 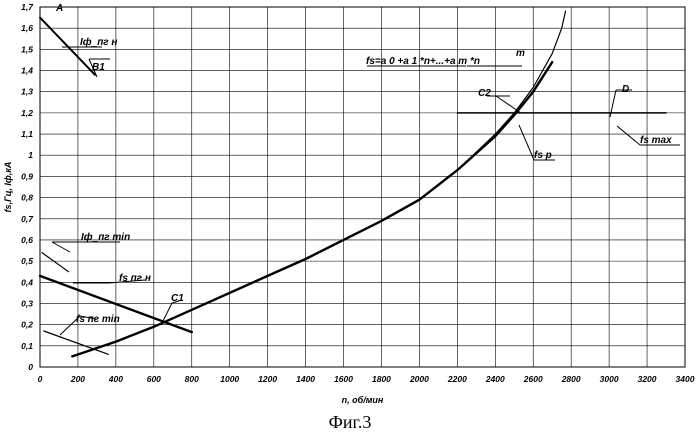 What do you see at coordinates (27, 7) in the screenshot?
I see `y-tick-label: 1,7` at bounding box center [27, 7].